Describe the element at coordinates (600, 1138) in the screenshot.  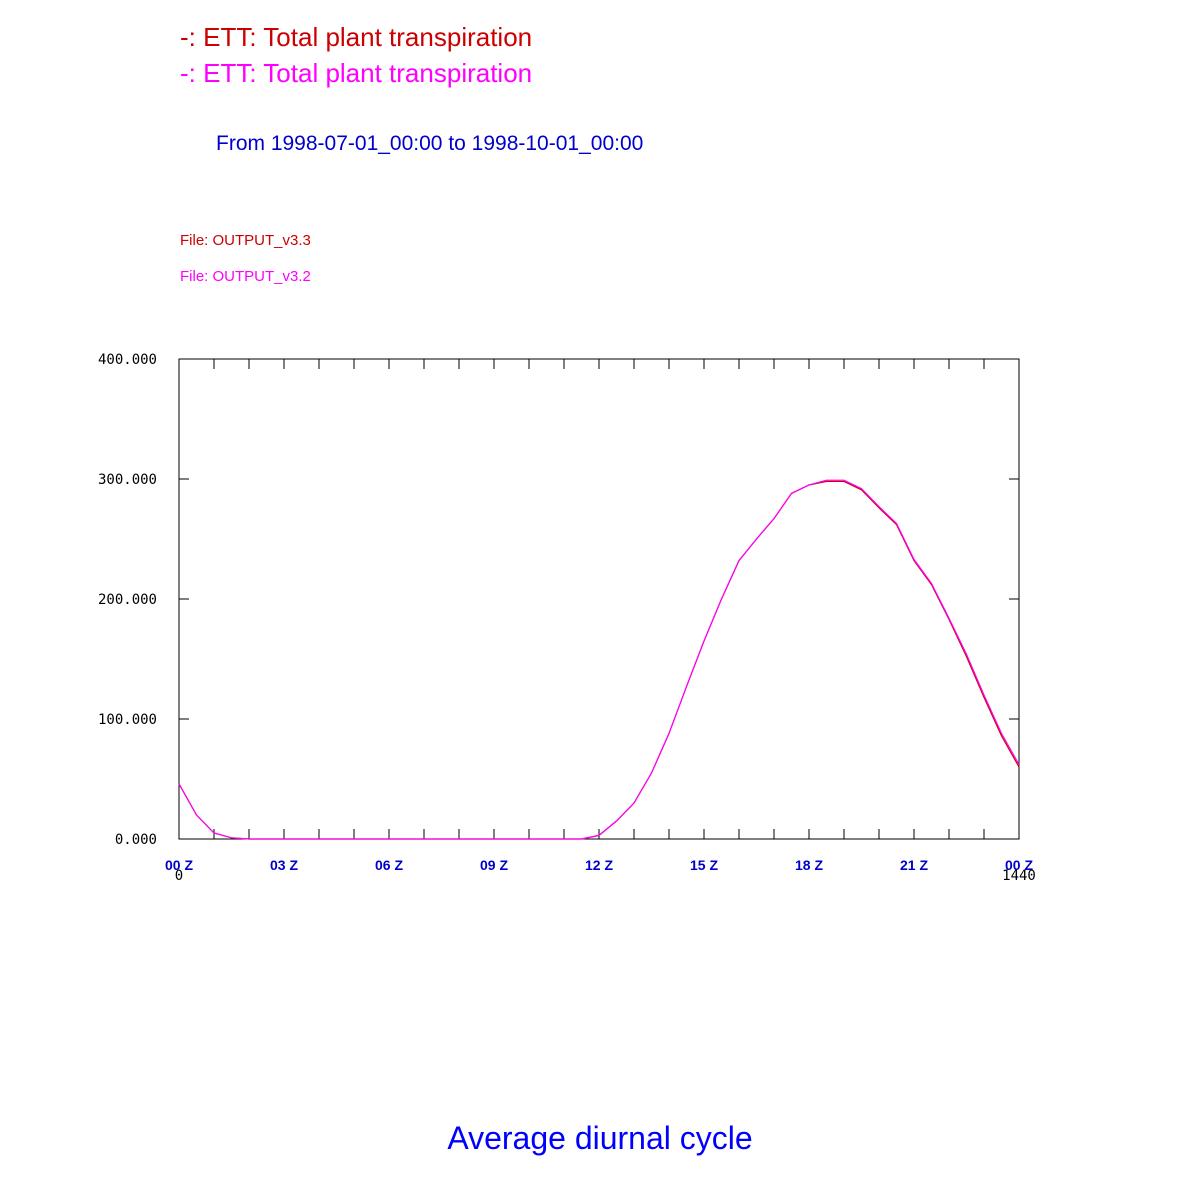
I see `chart-footer-title: Average diurnal cycle` at that location.